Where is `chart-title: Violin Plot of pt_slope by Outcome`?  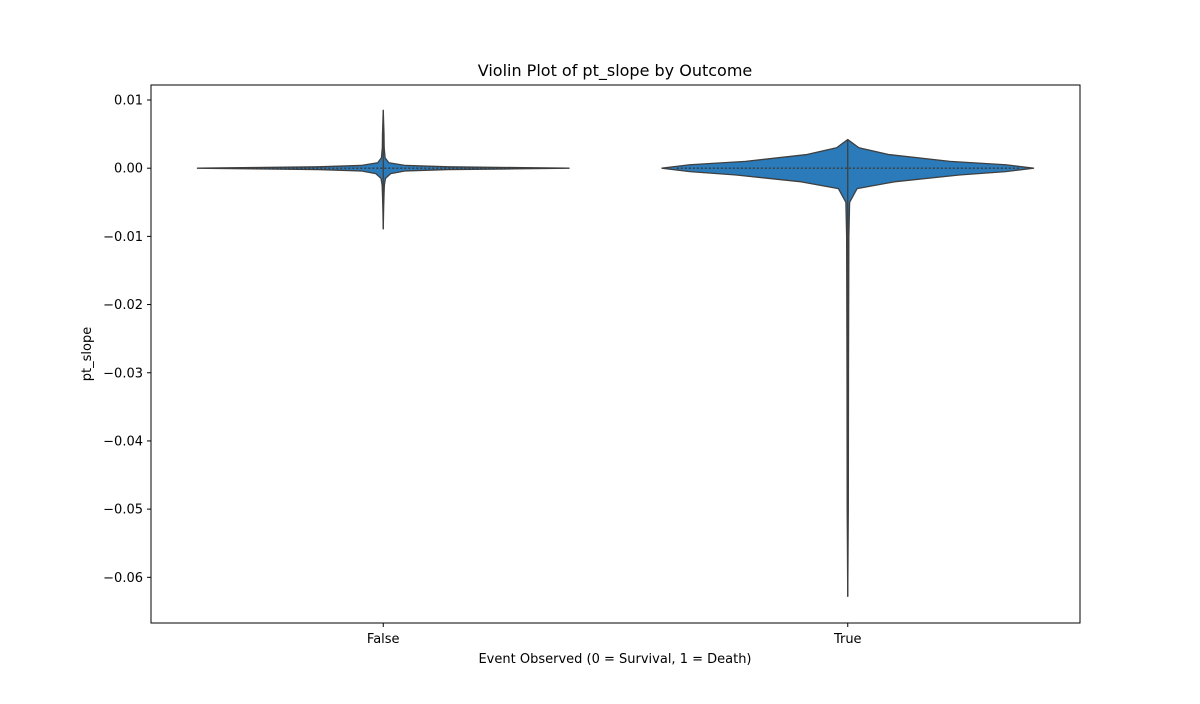 chart-title: Violin Plot of pt_slope by Outcome is located at coordinates (615, 71).